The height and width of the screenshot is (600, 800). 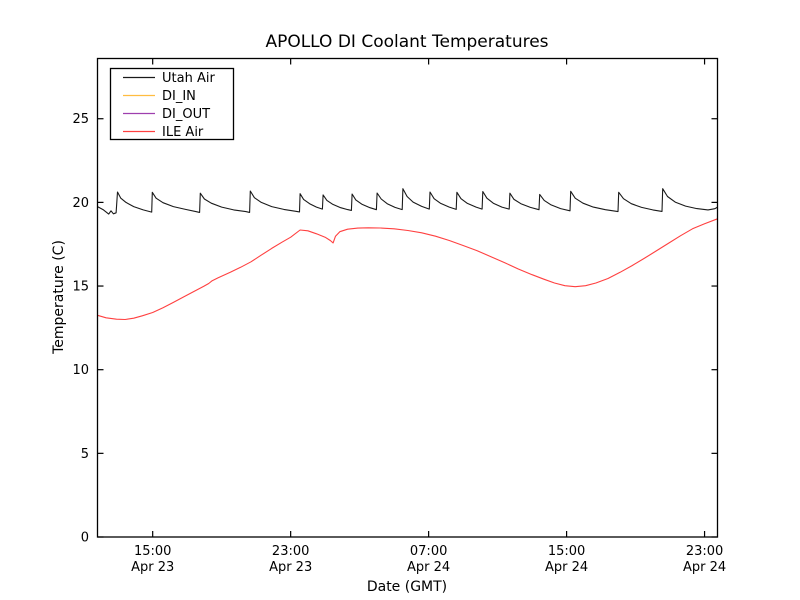 What do you see at coordinates (407, 587) in the screenshot?
I see `x-axis-label: Date (GMT)` at bounding box center [407, 587].